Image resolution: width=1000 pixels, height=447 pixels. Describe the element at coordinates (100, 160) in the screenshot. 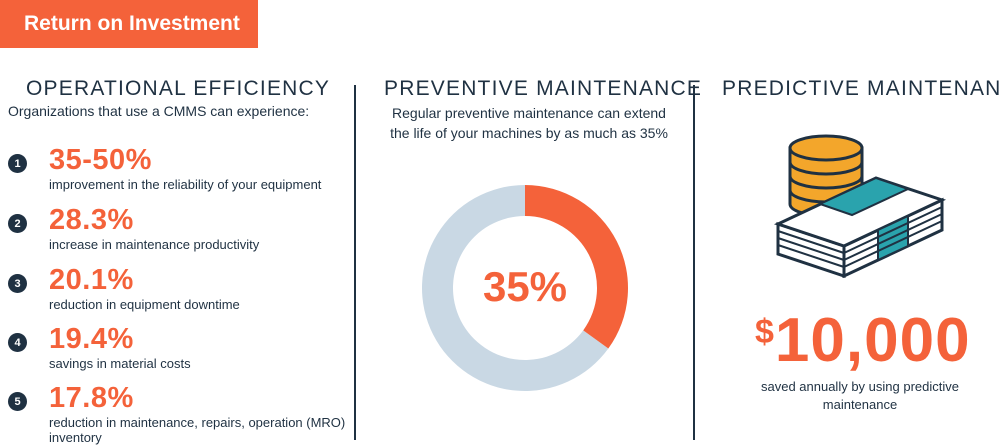

I see `stat-value: 35-50%` at that location.